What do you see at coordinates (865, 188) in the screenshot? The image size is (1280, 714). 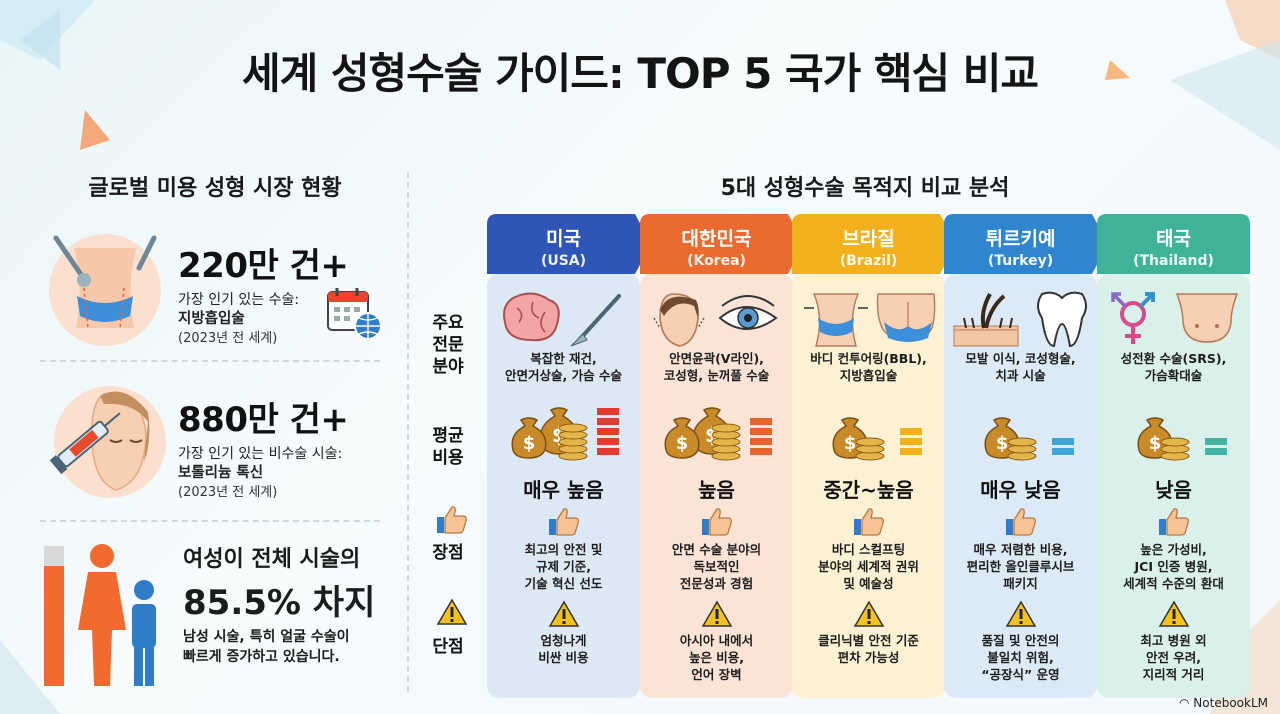 I see `right-panel-title: 5대 성형수술 목적지 비교 분석` at bounding box center [865, 188].